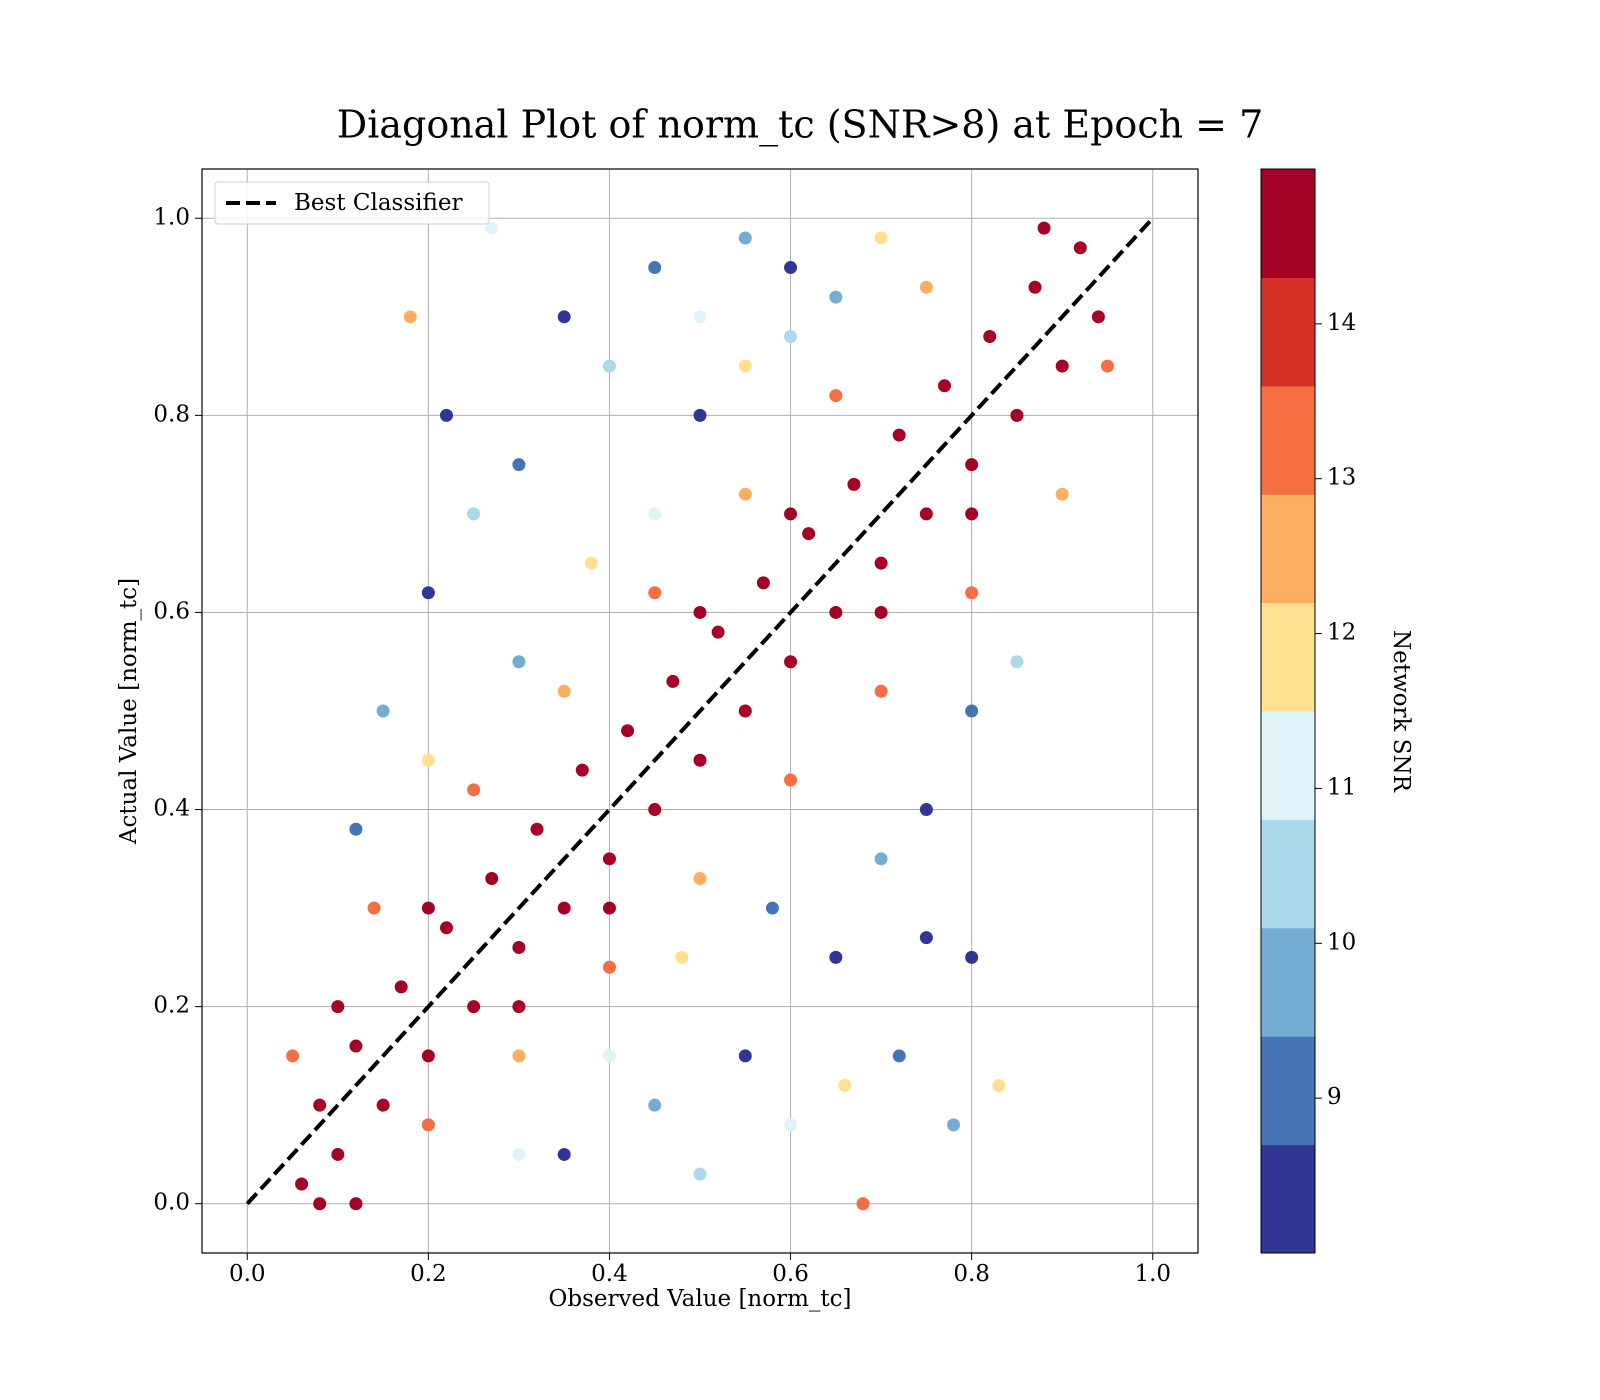 The height and width of the screenshot is (1400, 1600). I want to click on colorbar-frame, so click(1288, 711).